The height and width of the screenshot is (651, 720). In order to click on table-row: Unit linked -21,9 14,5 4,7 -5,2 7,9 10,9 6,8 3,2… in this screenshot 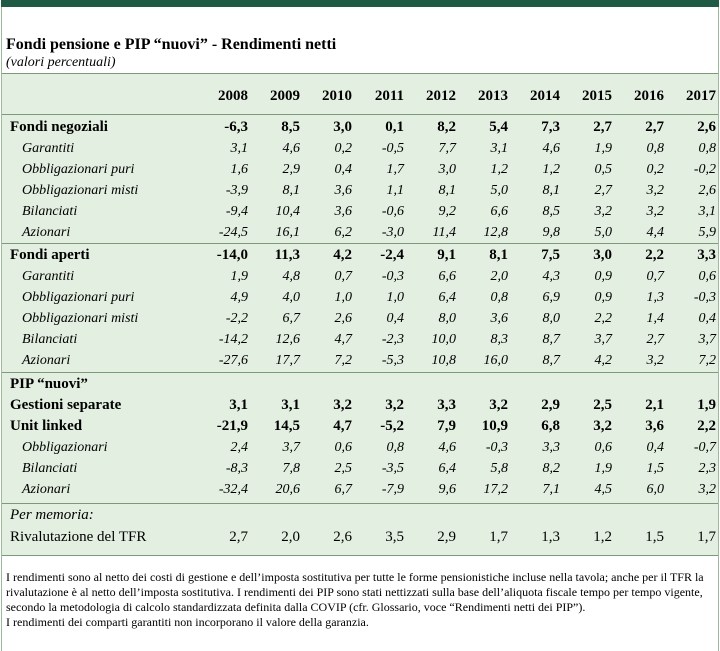, I will do `click(360, 426)`.